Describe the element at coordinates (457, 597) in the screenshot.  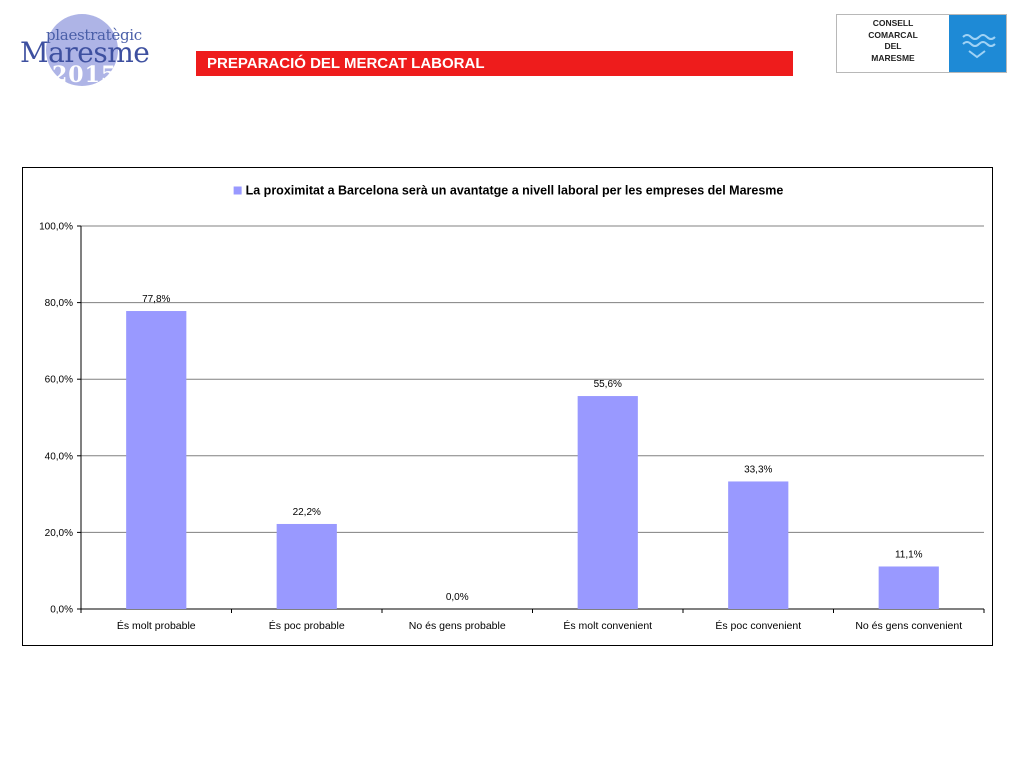
I see `data-label: 0,0%` at that location.